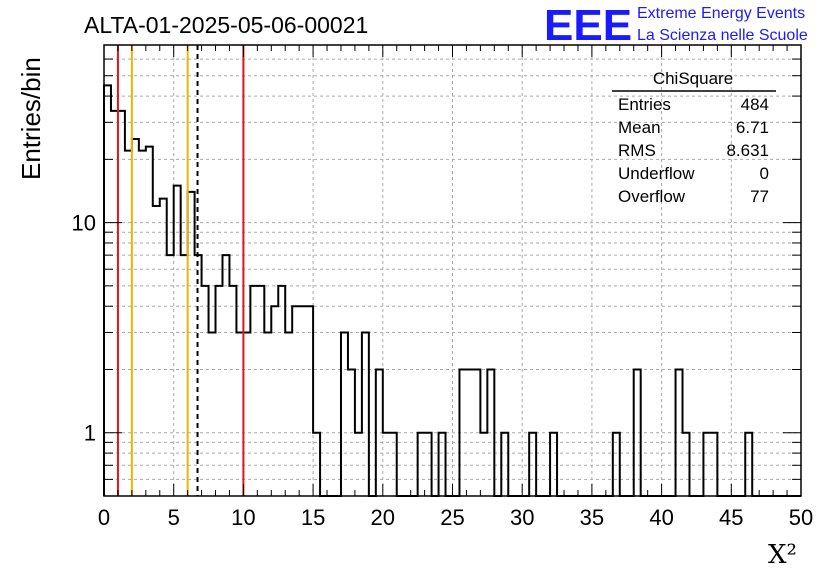 This screenshot has height=572, width=836. Describe the element at coordinates (661, 517) in the screenshot. I see `x-tick-label: 40` at that location.